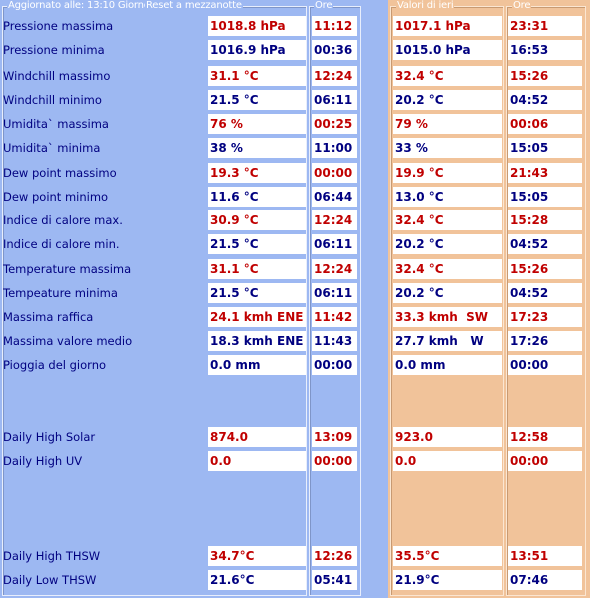  Describe the element at coordinates (43, 461) in the screenshot. I see `row-label: Daily High UV` at that location.